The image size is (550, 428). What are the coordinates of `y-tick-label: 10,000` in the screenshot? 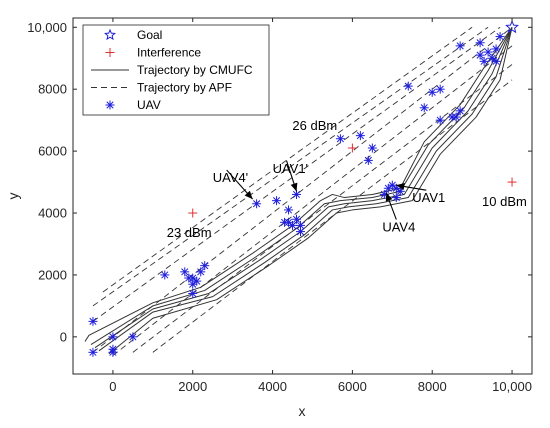 It's located at (47, 27).